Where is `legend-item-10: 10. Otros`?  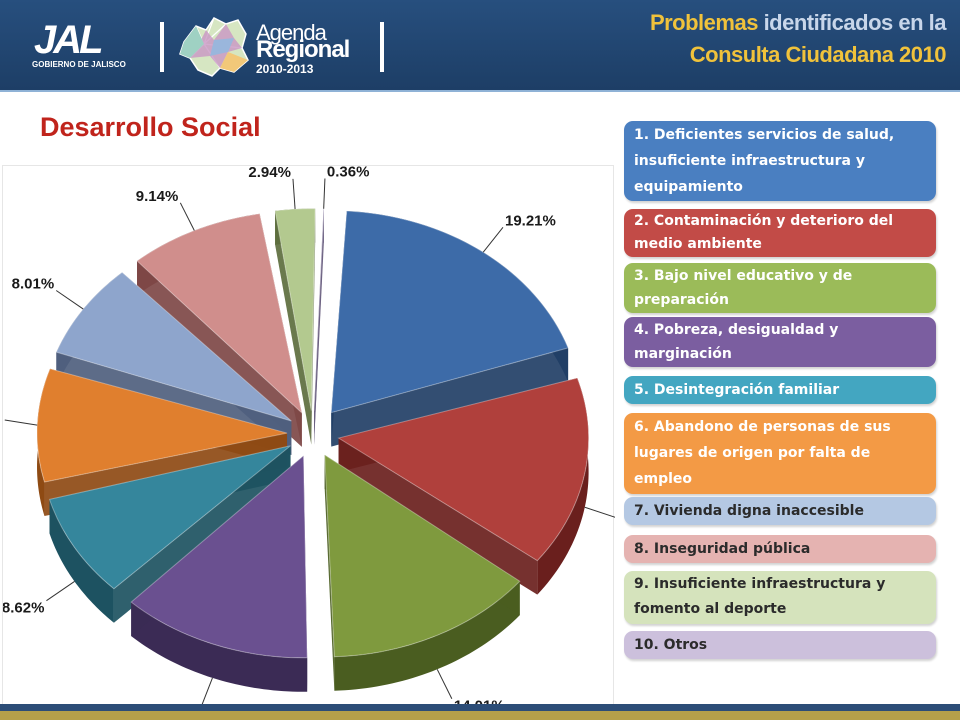
legend-item-10: 10. Otros is located at coordinates (780, 645).